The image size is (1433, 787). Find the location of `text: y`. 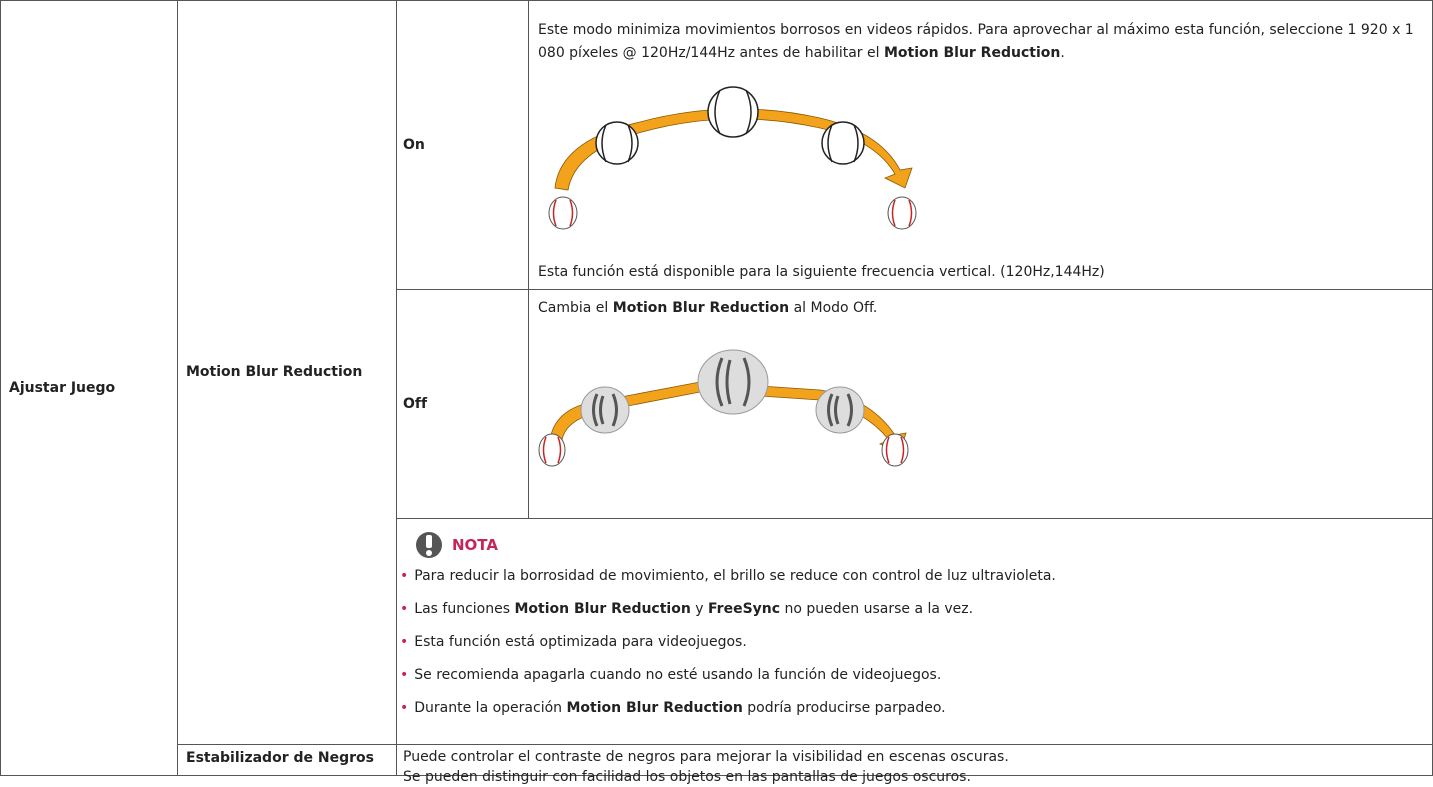

text: y is located at coordinates (699, 609).